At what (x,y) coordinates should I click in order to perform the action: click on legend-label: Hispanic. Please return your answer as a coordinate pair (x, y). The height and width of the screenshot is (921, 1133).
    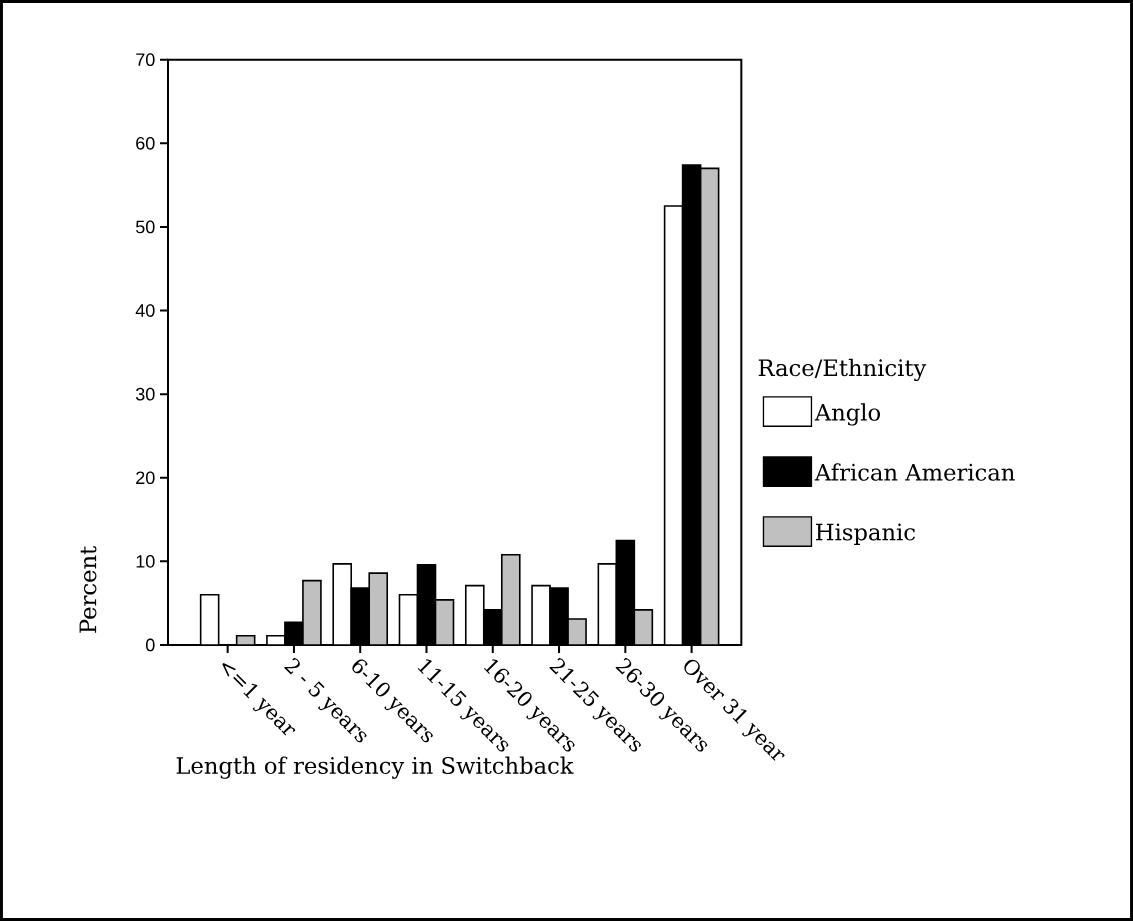
    Looking at the image, I should click on (865, 534).